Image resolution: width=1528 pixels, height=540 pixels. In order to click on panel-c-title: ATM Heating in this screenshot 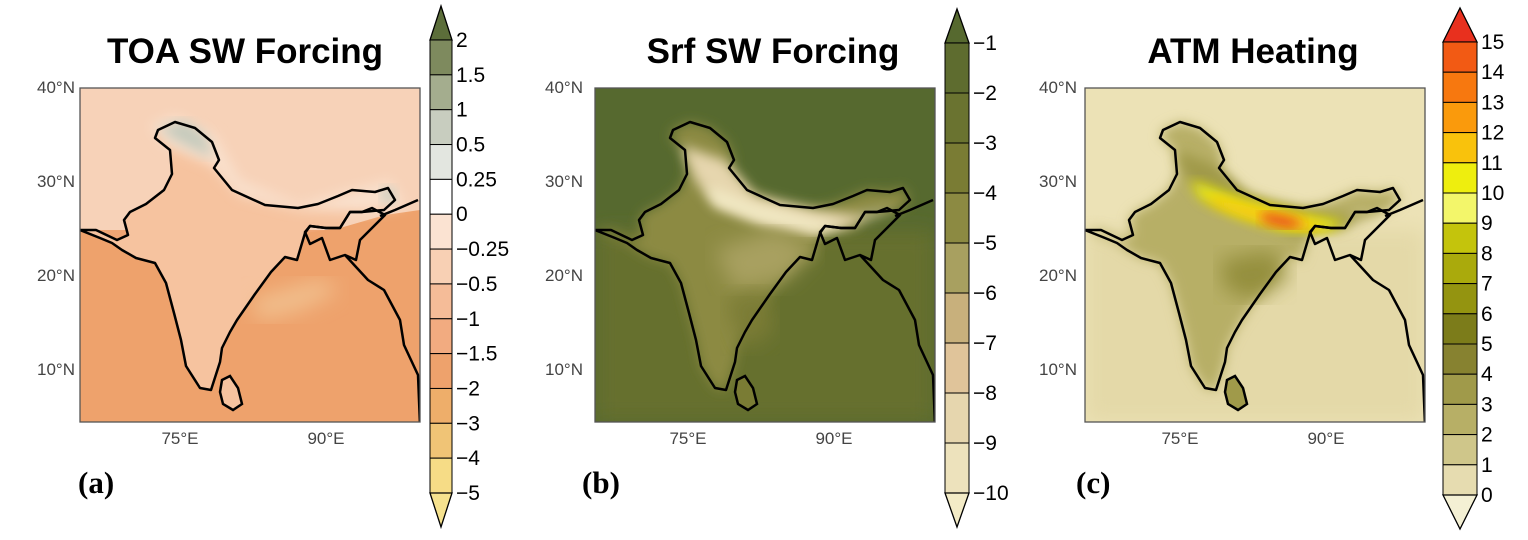, I will do `click(1252, 51)`.